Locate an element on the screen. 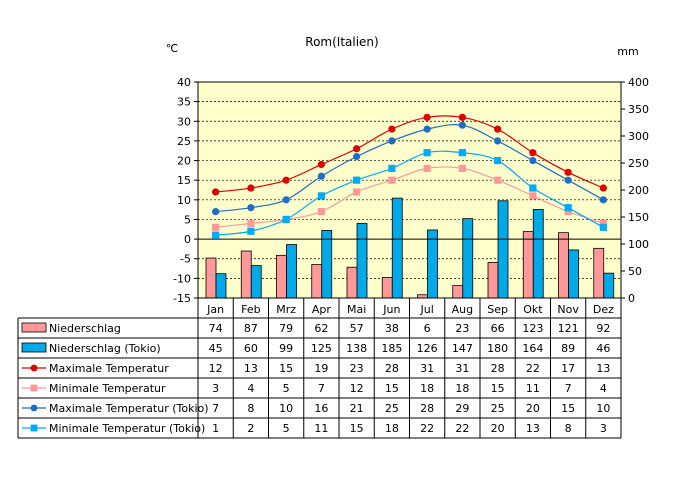 The width and height of the screenshot is (694, 491). x-tick-label: Nov is located at coordinates (568, 309).